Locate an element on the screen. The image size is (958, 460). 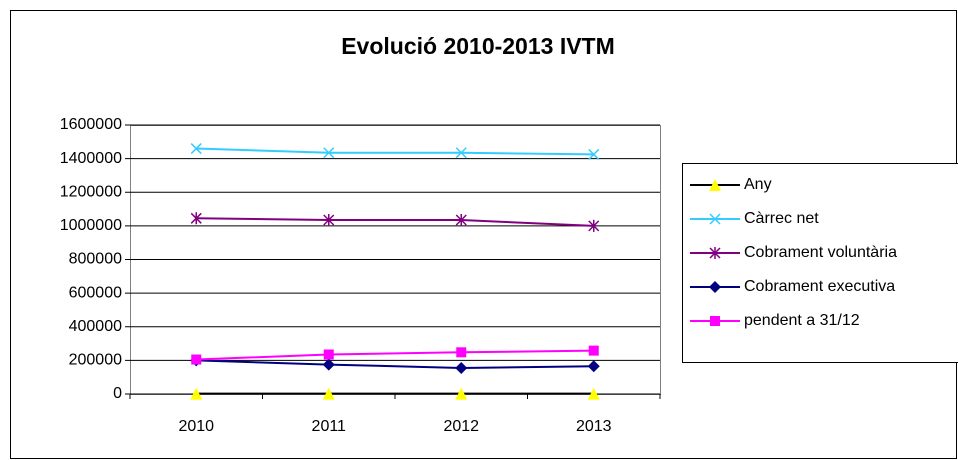
y-tick-label: 0 is located at coordinates (117, 393).